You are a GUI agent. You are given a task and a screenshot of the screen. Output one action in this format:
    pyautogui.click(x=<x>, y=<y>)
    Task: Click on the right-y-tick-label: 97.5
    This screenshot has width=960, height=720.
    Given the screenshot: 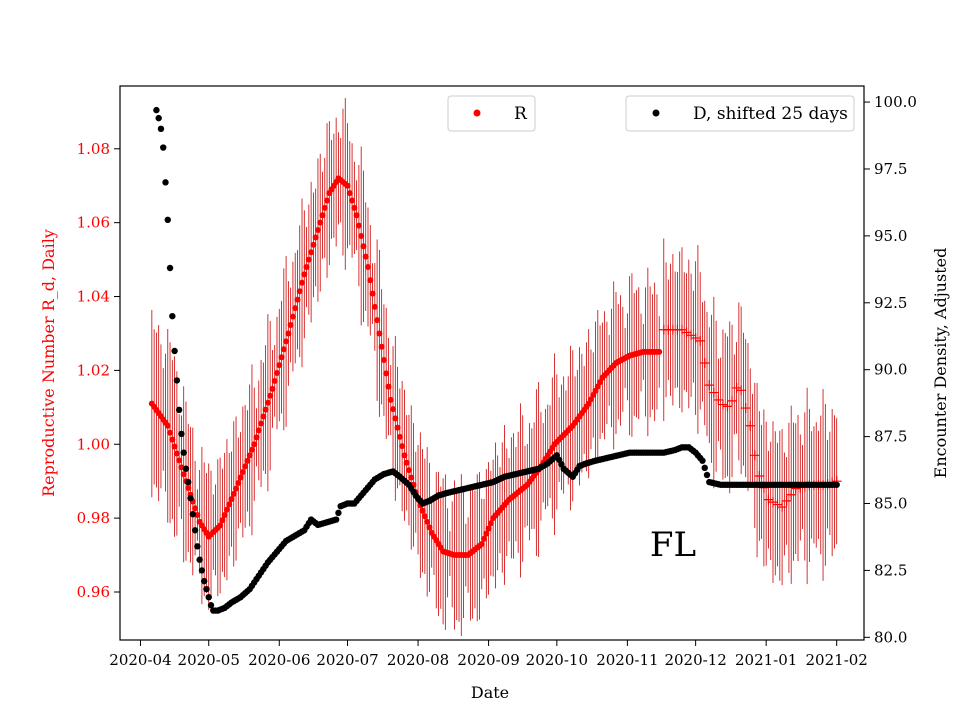 What is the action you would take?
    pyautogui.click(x=890, y=169)
    